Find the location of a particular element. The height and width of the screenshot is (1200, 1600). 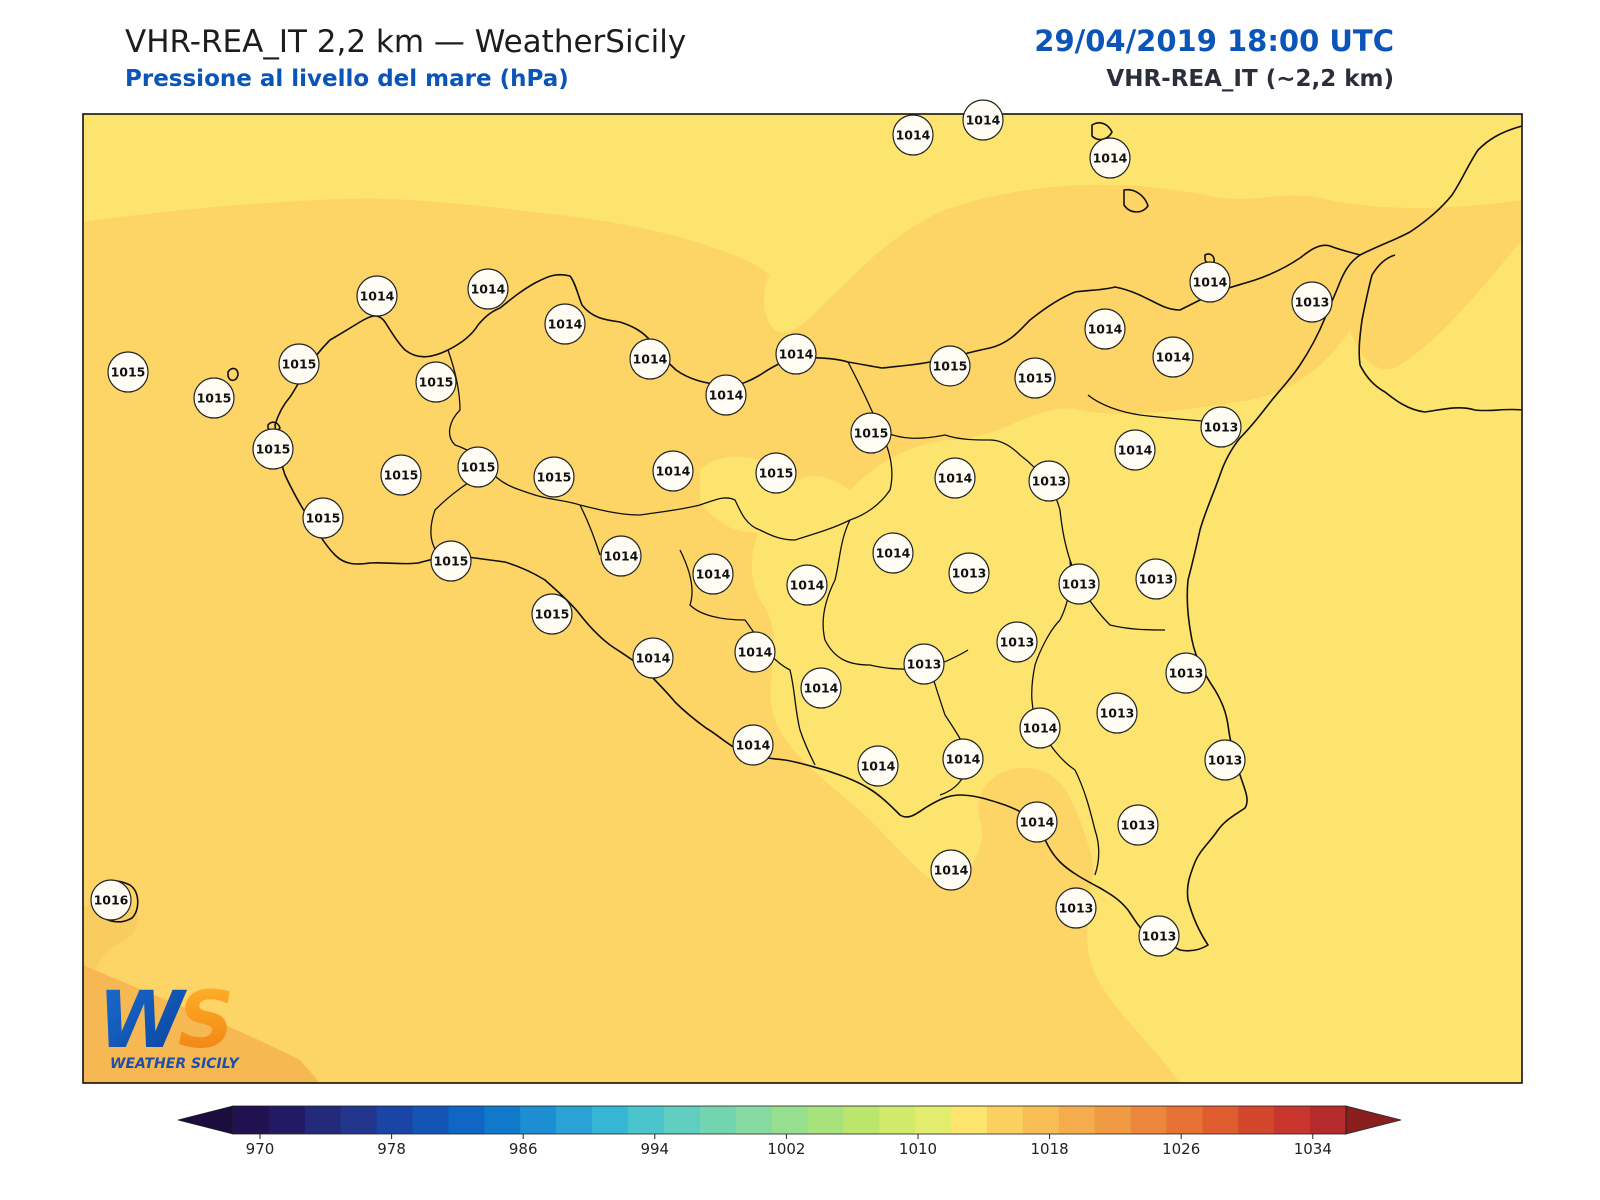

colorbar-frame is located at coordinates (789, 1120).